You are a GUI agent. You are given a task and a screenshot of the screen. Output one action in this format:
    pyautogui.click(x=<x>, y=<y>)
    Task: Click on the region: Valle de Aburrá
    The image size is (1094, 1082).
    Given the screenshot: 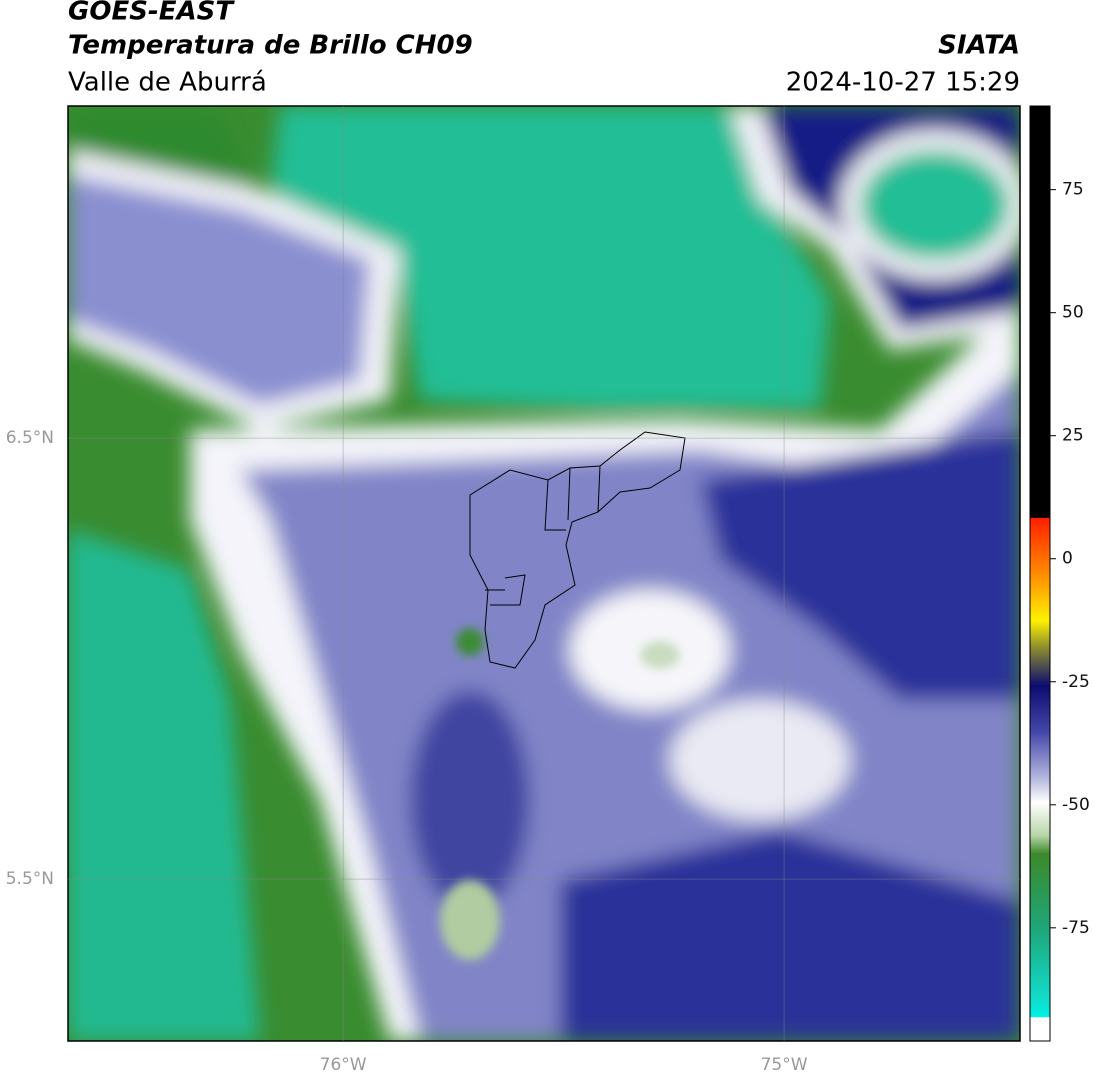 What is the action you would take?
    pyautogui.click(x=167, y=83)
    